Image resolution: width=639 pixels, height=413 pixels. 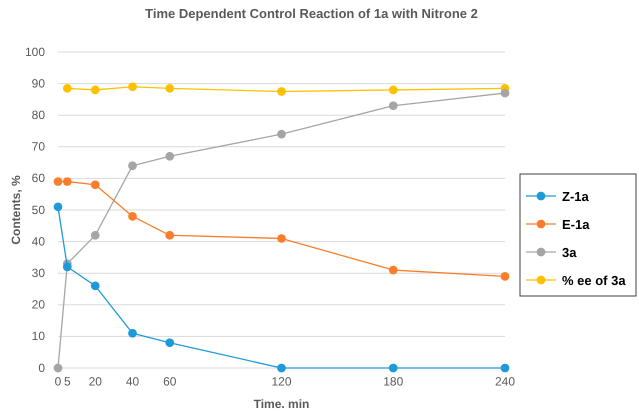 I want to click on x-tick-label: 0, so click(x=58, y=381).